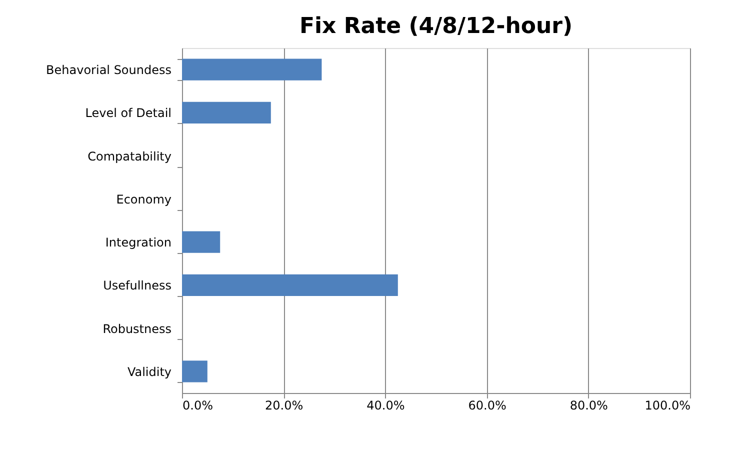  Describe the element at coordinates (197, 405) in the screenshot. I see `x-tick-label: 0.0%` at that location.